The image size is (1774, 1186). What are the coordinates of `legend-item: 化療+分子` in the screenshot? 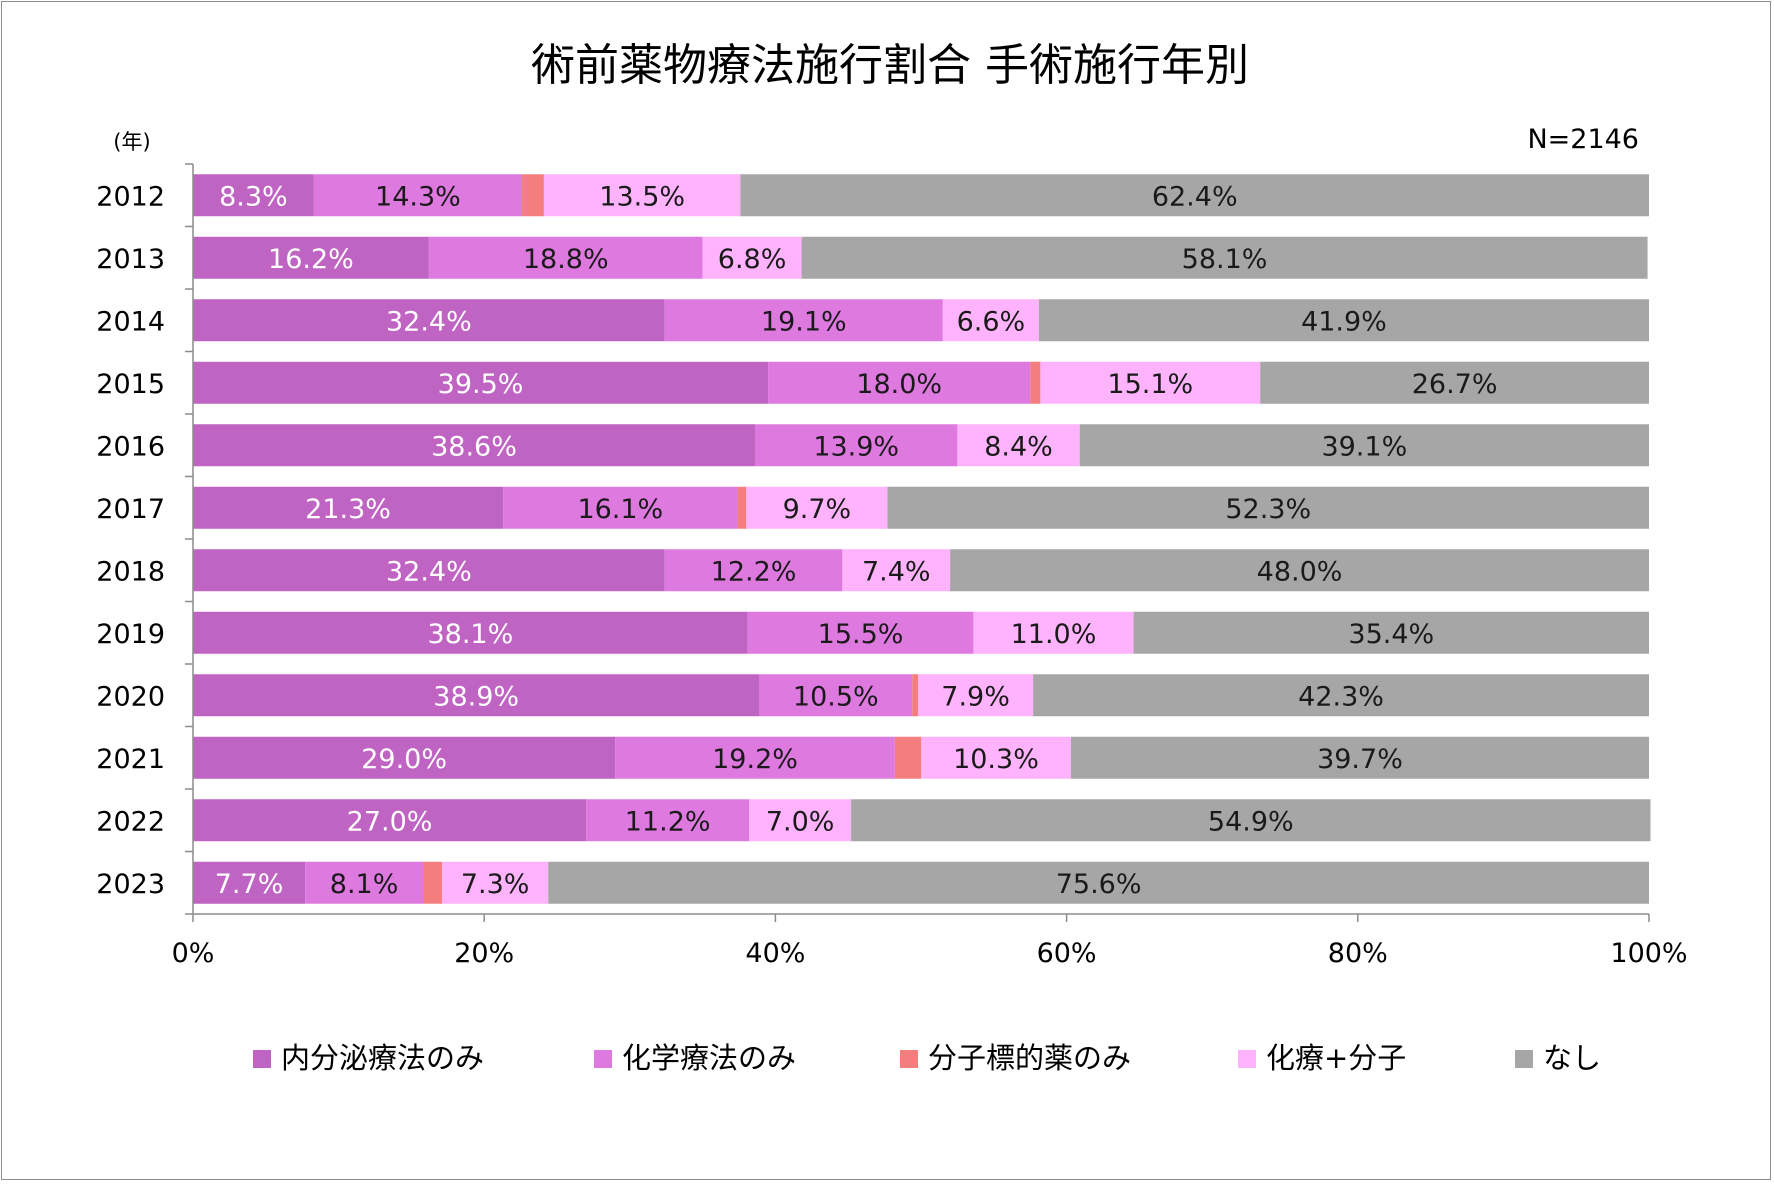 It's located at (1322, 1058).